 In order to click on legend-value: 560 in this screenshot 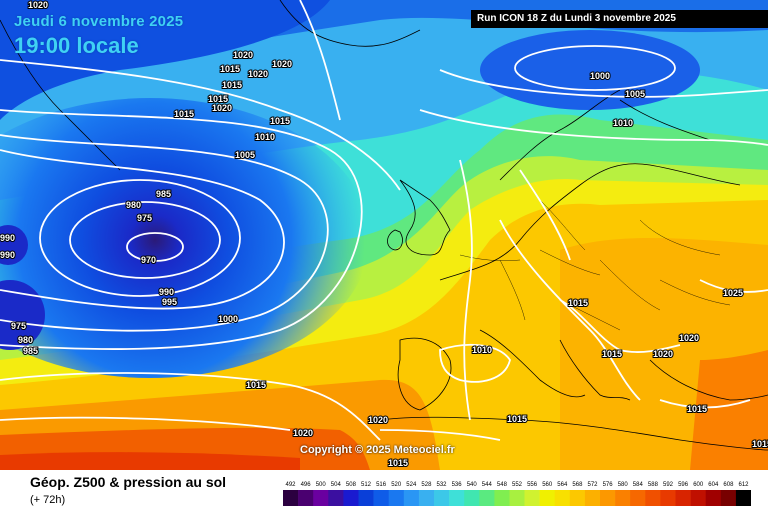, I will do `click(547, 485)`.